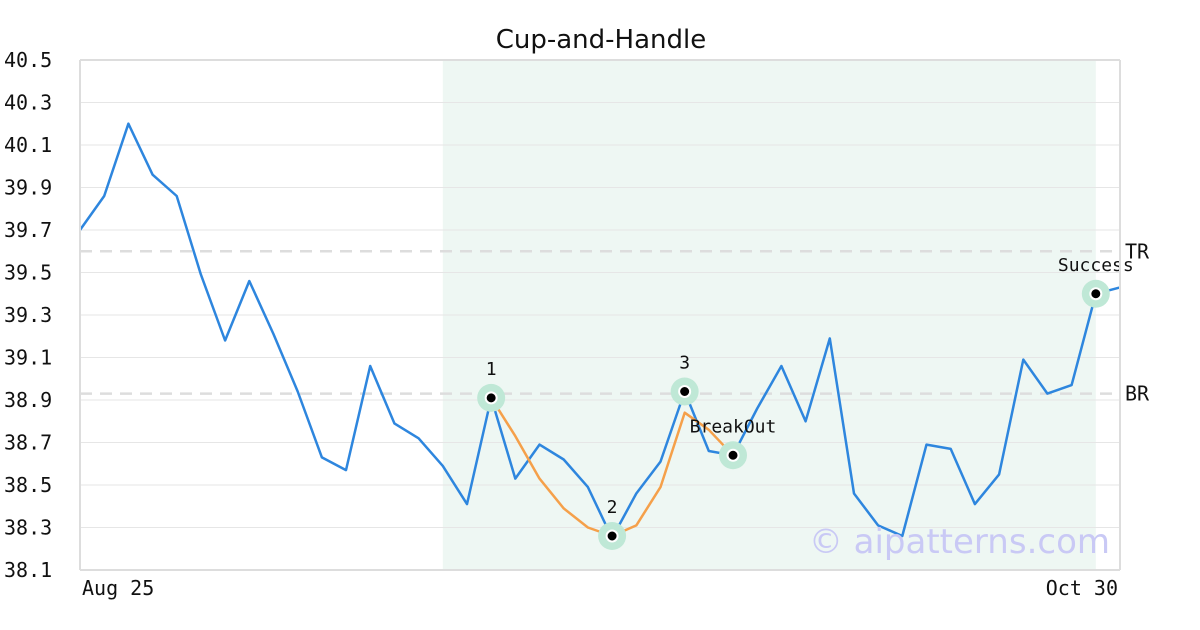 This screenshot has width=1200, height=630. Describe the element at coordinates (28, 188) in the screenshot. I see `y-tick-label: 39.9` at that location.